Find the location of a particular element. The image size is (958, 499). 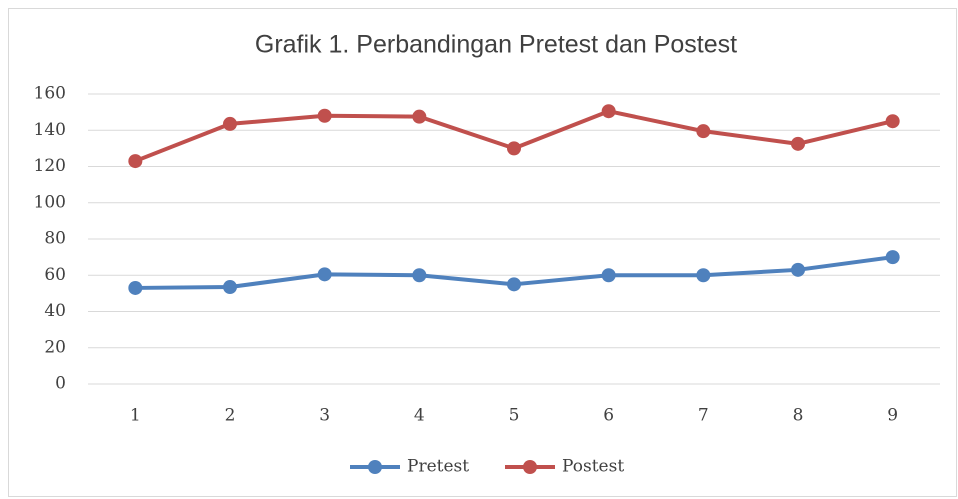

x-tick-label: 8 is located at coordinates (798, 416).